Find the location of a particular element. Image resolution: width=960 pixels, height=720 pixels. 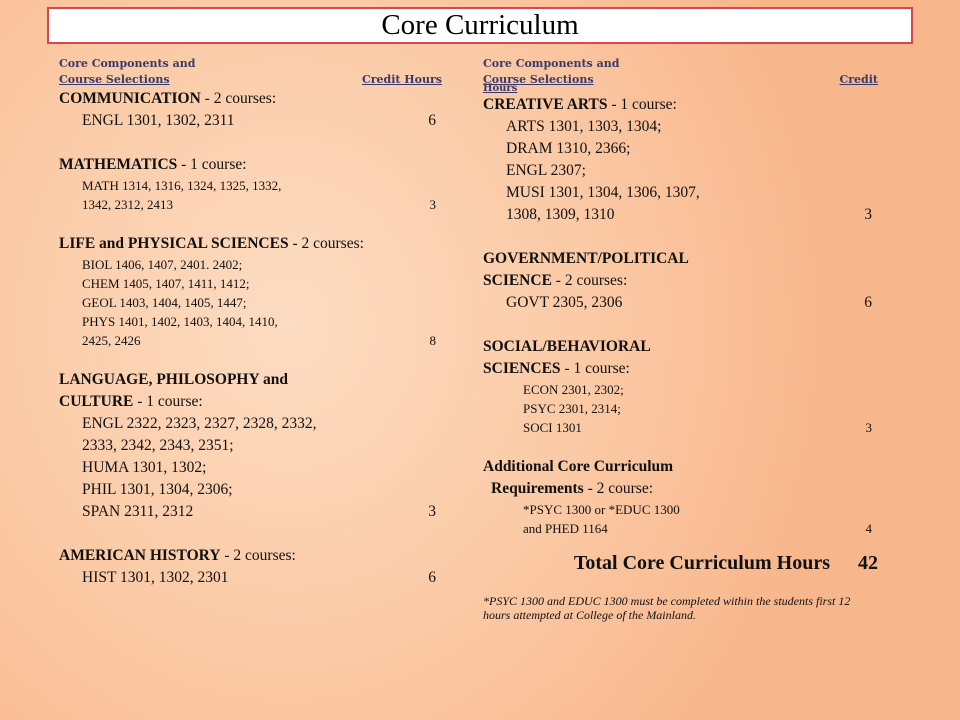

course-list: BIOL 1406, 1407, 2401. 2402; is located at coordinates (162, 264).